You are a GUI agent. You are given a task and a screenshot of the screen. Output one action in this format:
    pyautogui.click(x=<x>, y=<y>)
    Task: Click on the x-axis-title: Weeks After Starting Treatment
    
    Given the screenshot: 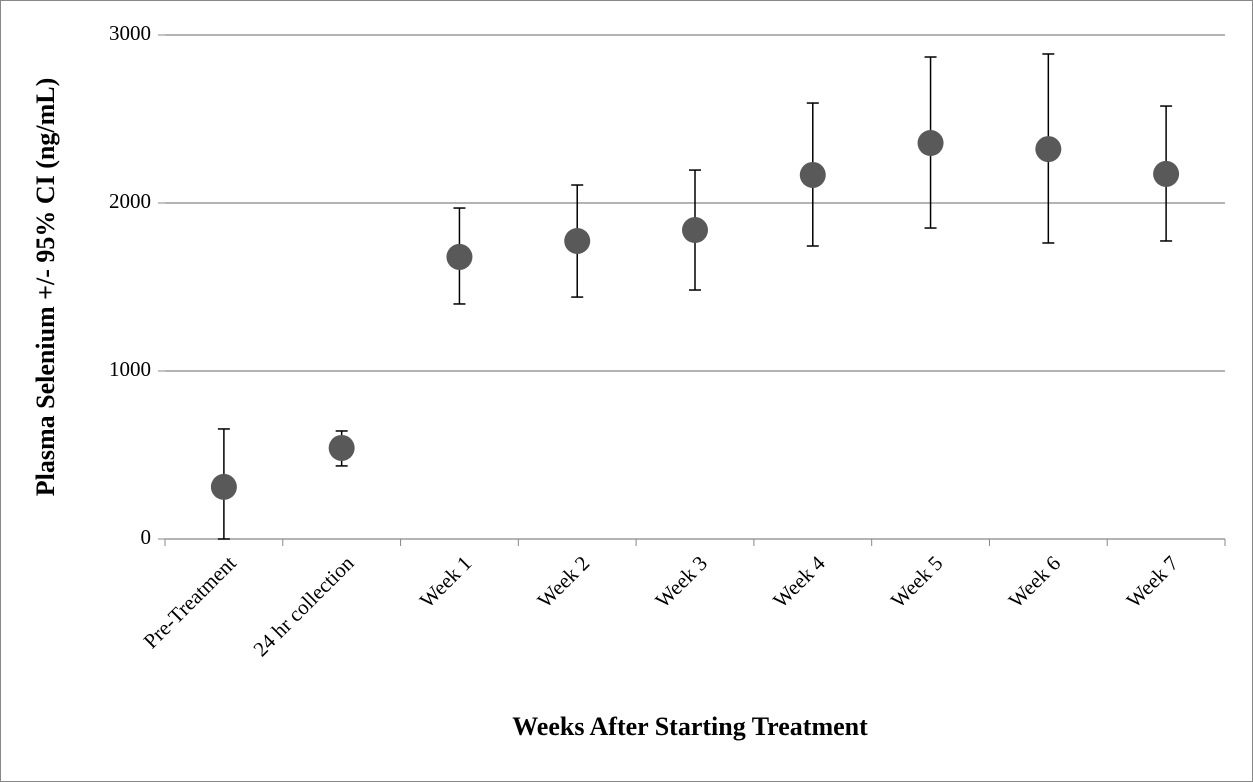 What is the action you would take?
    pyautogui.click(x=690, y=726)
    